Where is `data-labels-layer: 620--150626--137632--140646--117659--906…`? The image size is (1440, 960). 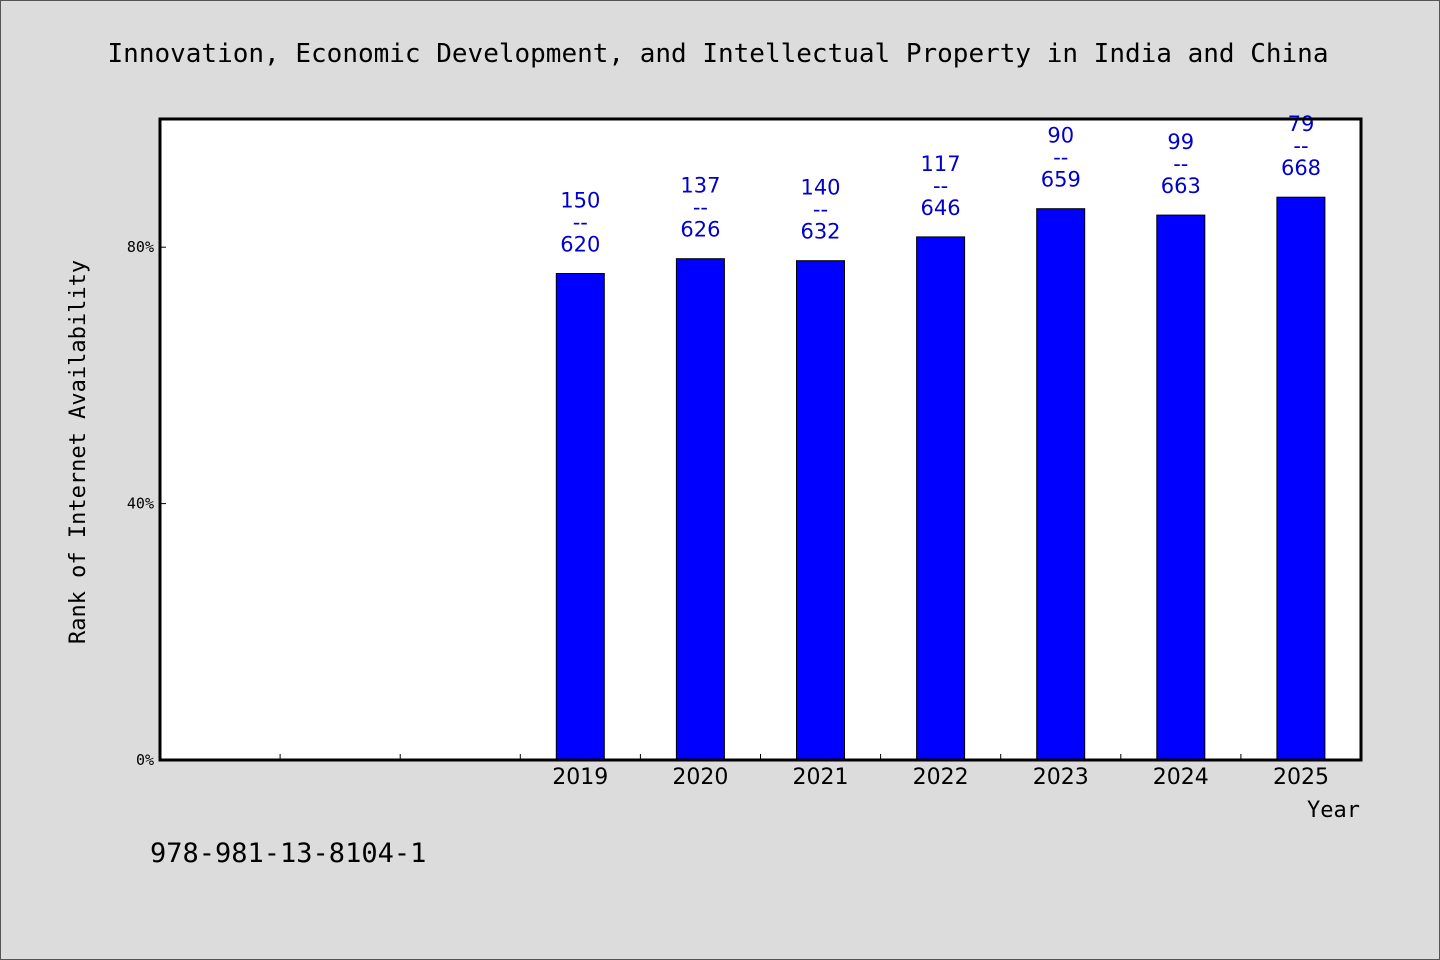
data-labels-layer: 620--150626--137632--140646--117659--906… is located at coordinates (940, 184).